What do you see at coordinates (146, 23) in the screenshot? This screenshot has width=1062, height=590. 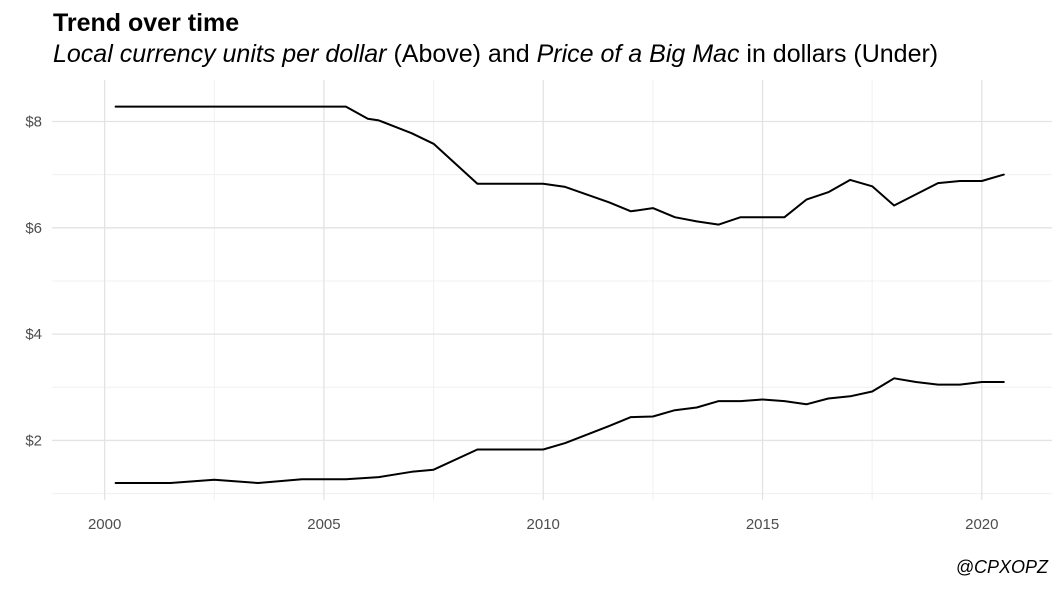 I see `chart-title: Trend over time` at bounding box center [146, 23].